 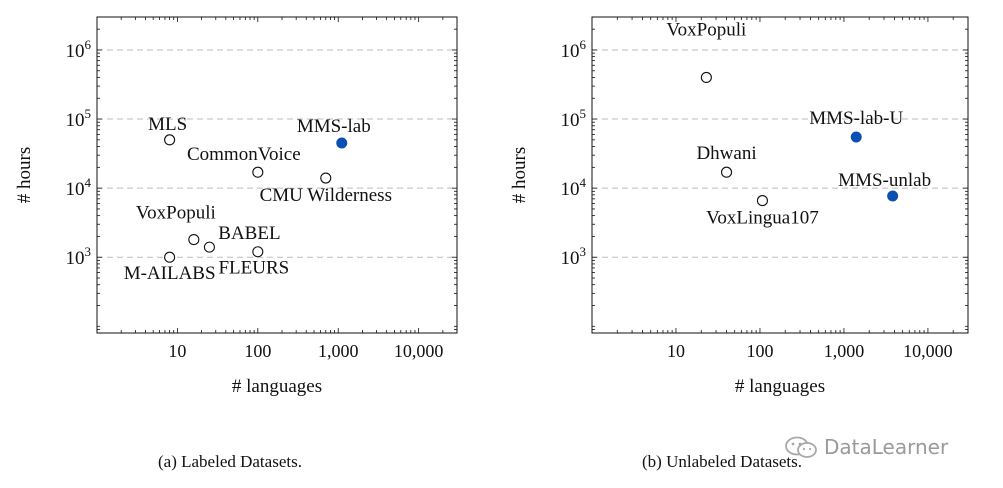 I want to click on data-point-voxlingua107, so click(x=762, y=201).